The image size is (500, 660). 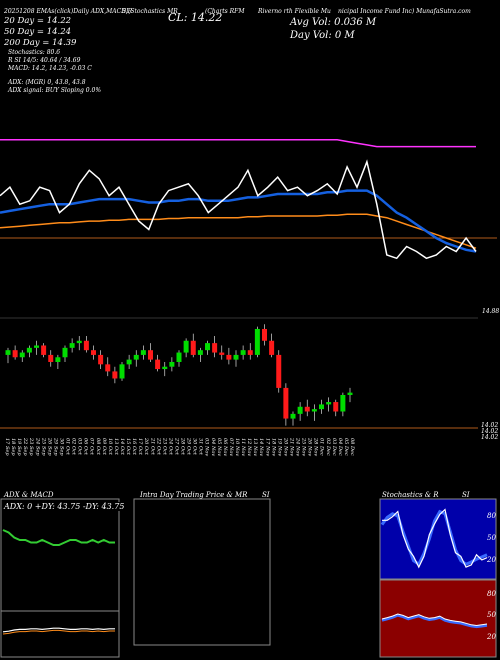 I want to click on stoch-panel-frame, so click(x=438, y=539).